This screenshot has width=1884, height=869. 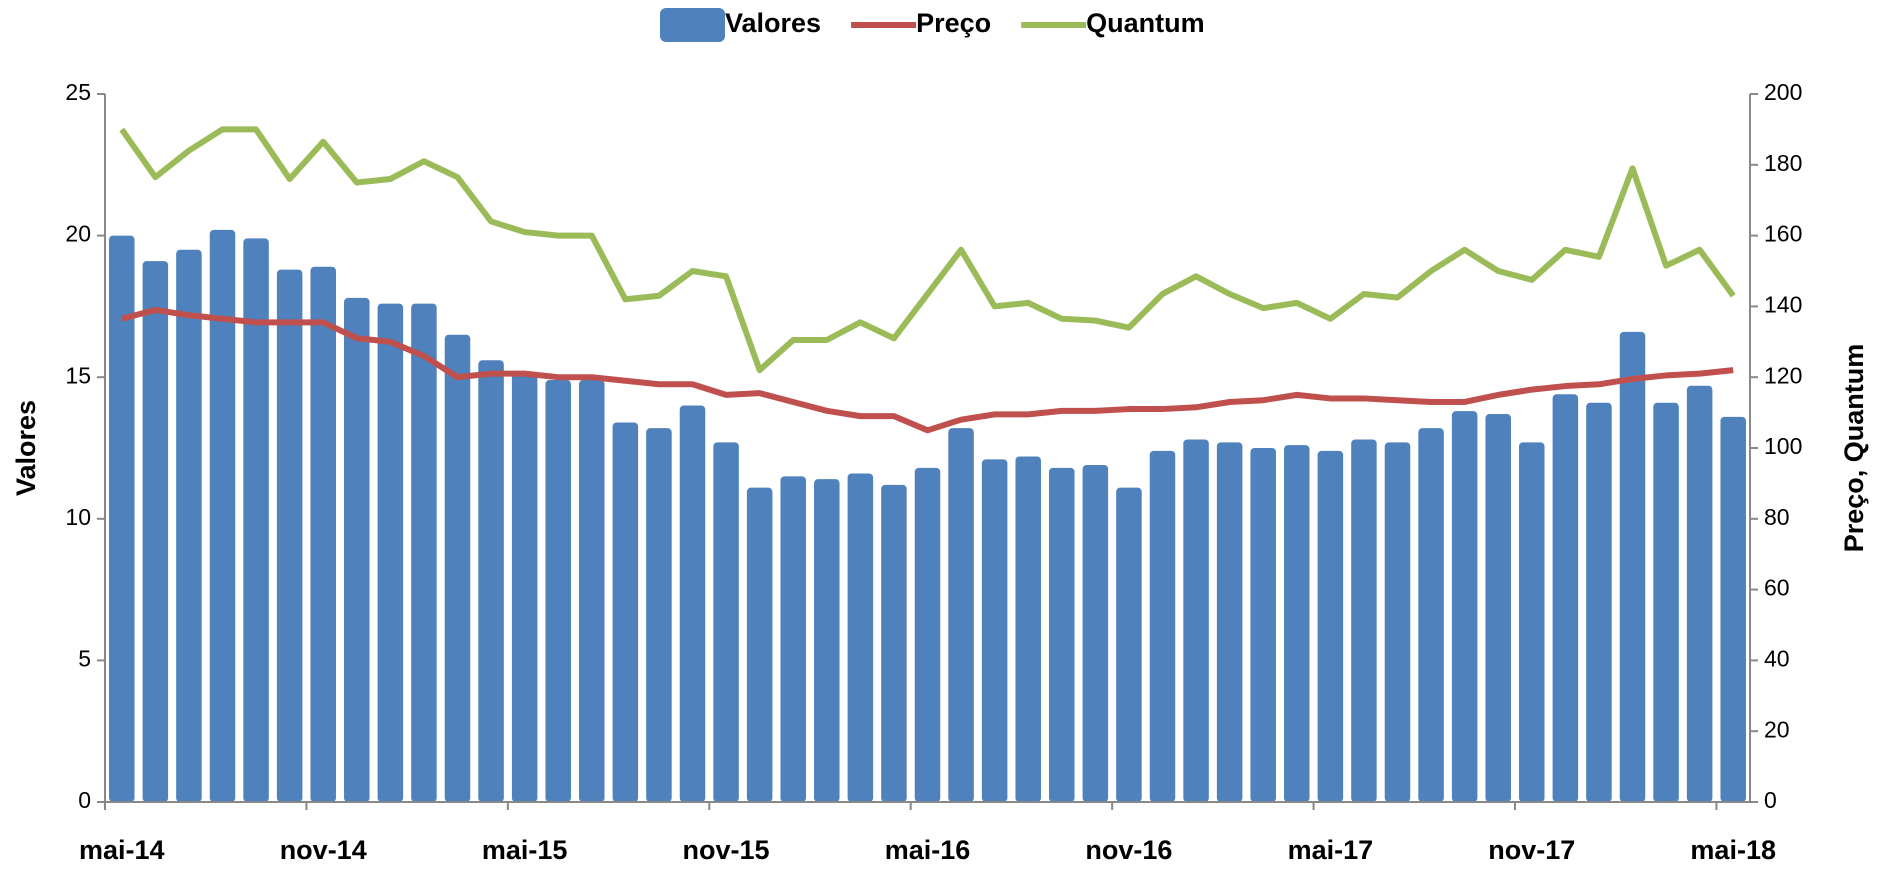 I want to click on y-tick-label: 20, so click(x=78, y=234).